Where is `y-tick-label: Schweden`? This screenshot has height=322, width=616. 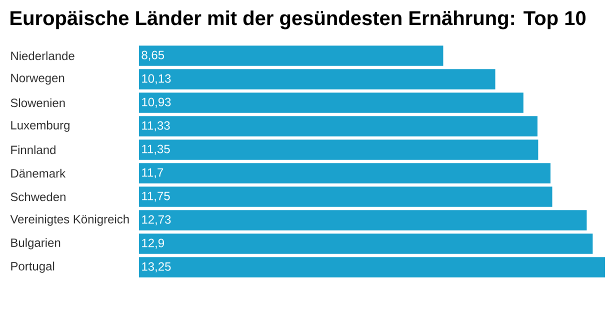 y-tick-label: Schweden is located at coordinates (38, 197).